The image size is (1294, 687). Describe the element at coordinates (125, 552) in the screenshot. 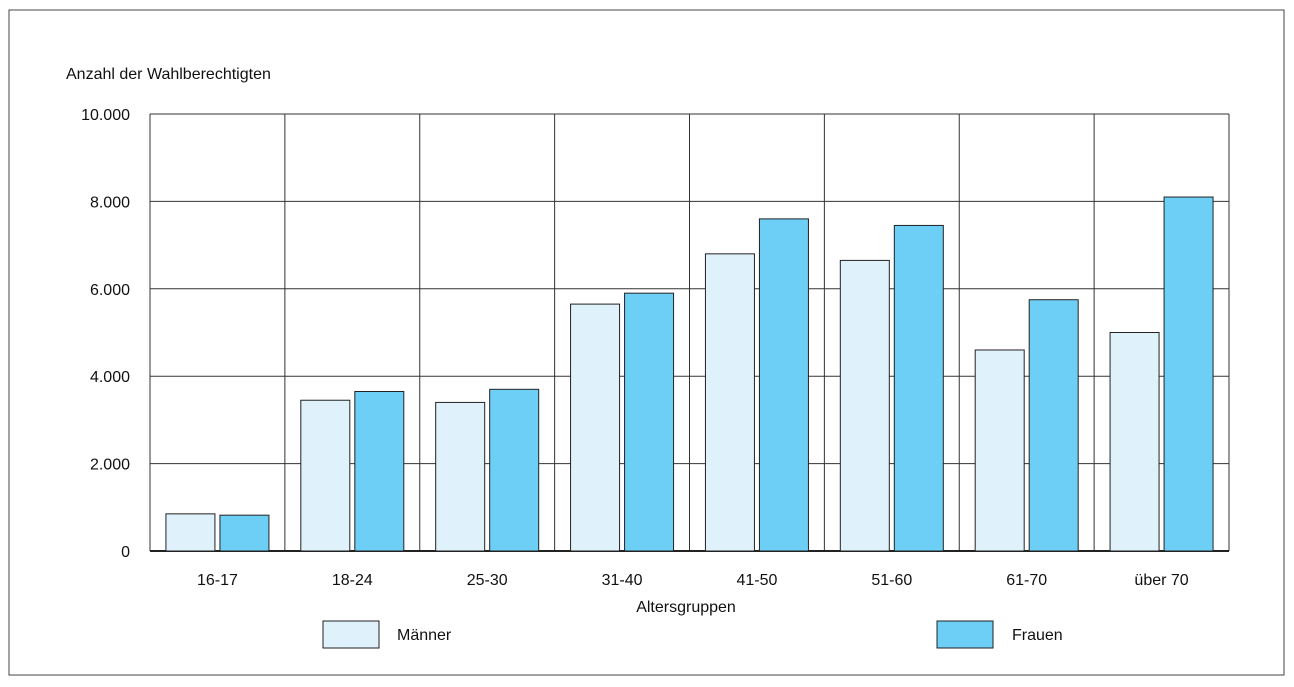

I see `y-tick-label: 0` at that location.